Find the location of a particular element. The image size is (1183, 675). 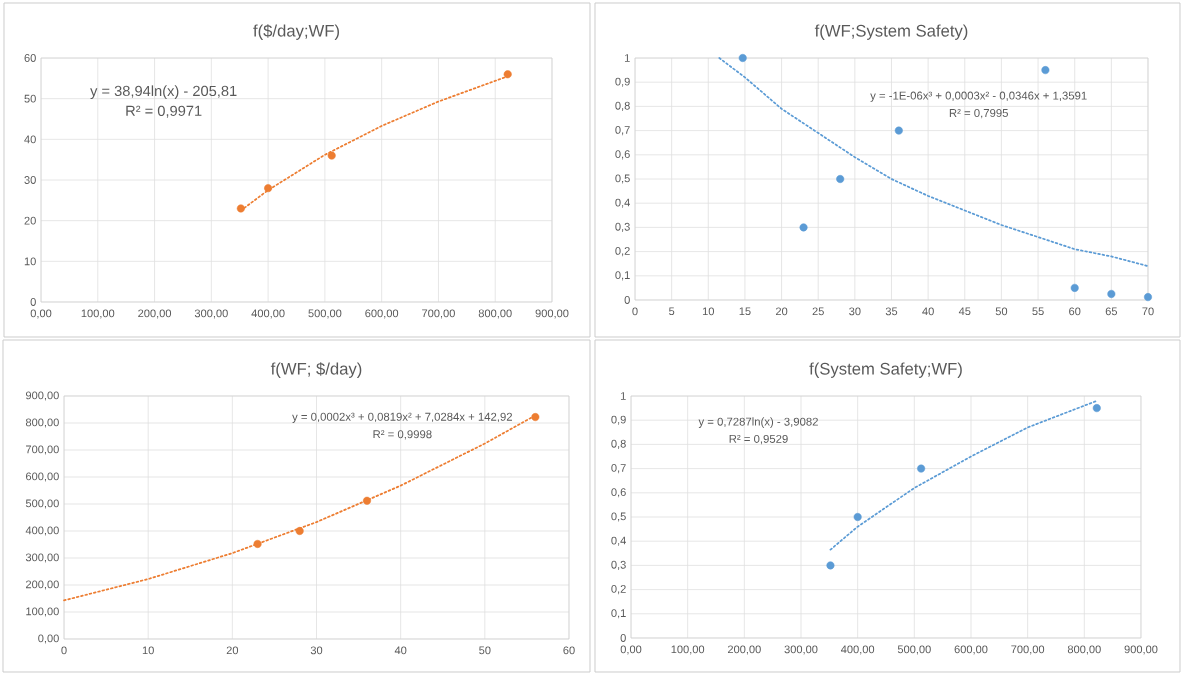

annotation: y = 38,94ln(x) - 205,81 is located at coordinates (163, 92).